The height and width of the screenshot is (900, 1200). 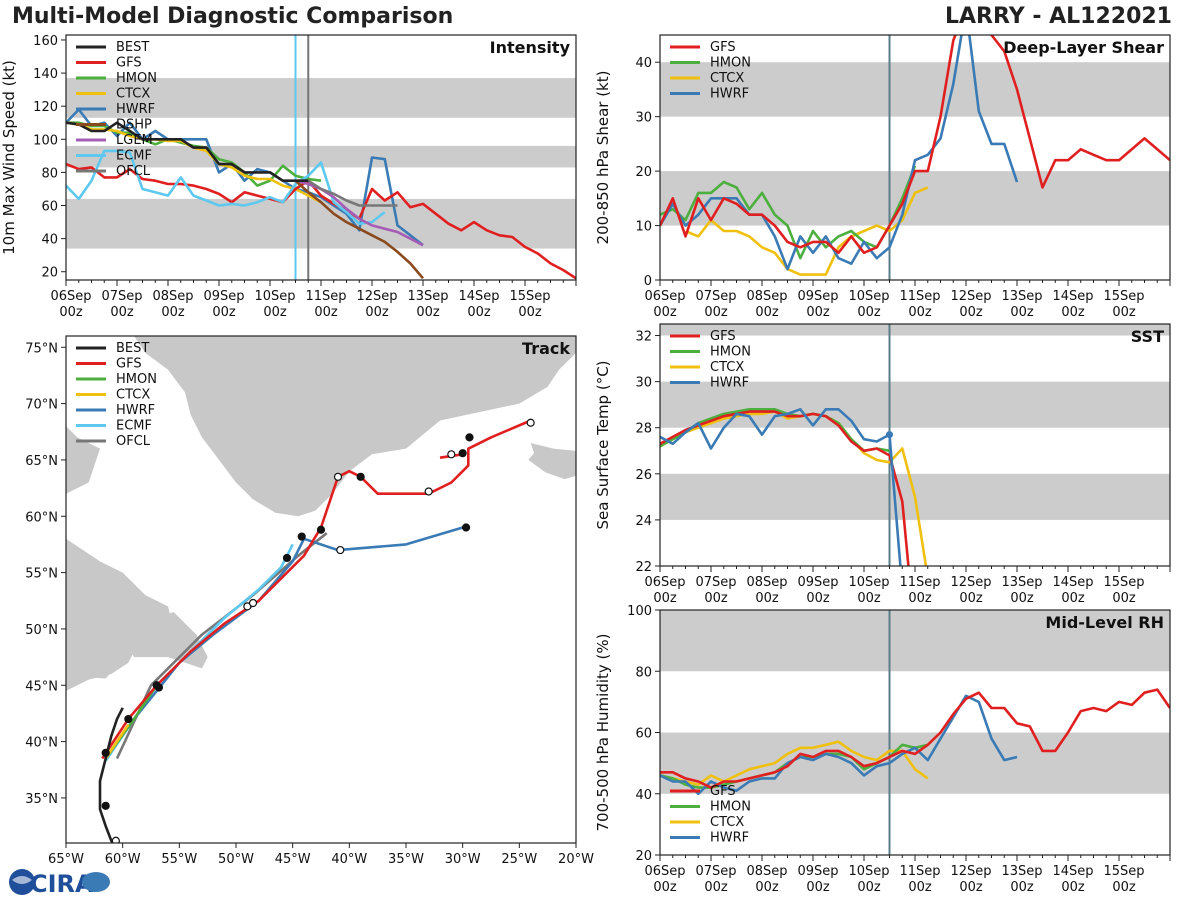 I want to click on series-shear, so click(x=915, y=155).